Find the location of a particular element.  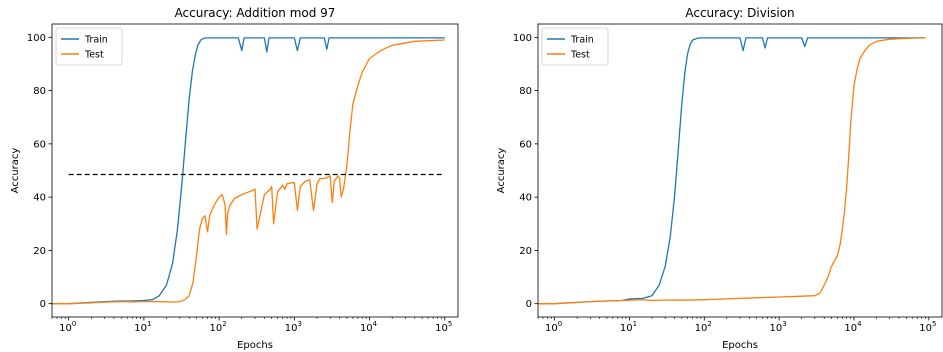

chart1-legend-label-train: Train is located at coordinates (96, 40).